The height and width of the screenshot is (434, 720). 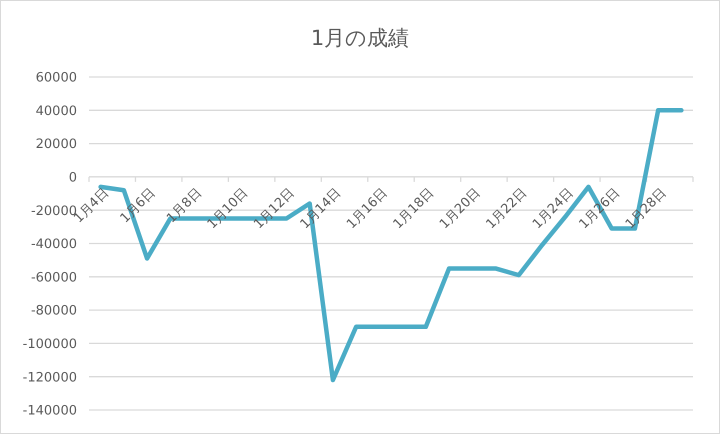 What do you see at coordinates (53, 311) in the screenshot?
I see `y-tick-label: -80000` at bounding box center [53, 311].